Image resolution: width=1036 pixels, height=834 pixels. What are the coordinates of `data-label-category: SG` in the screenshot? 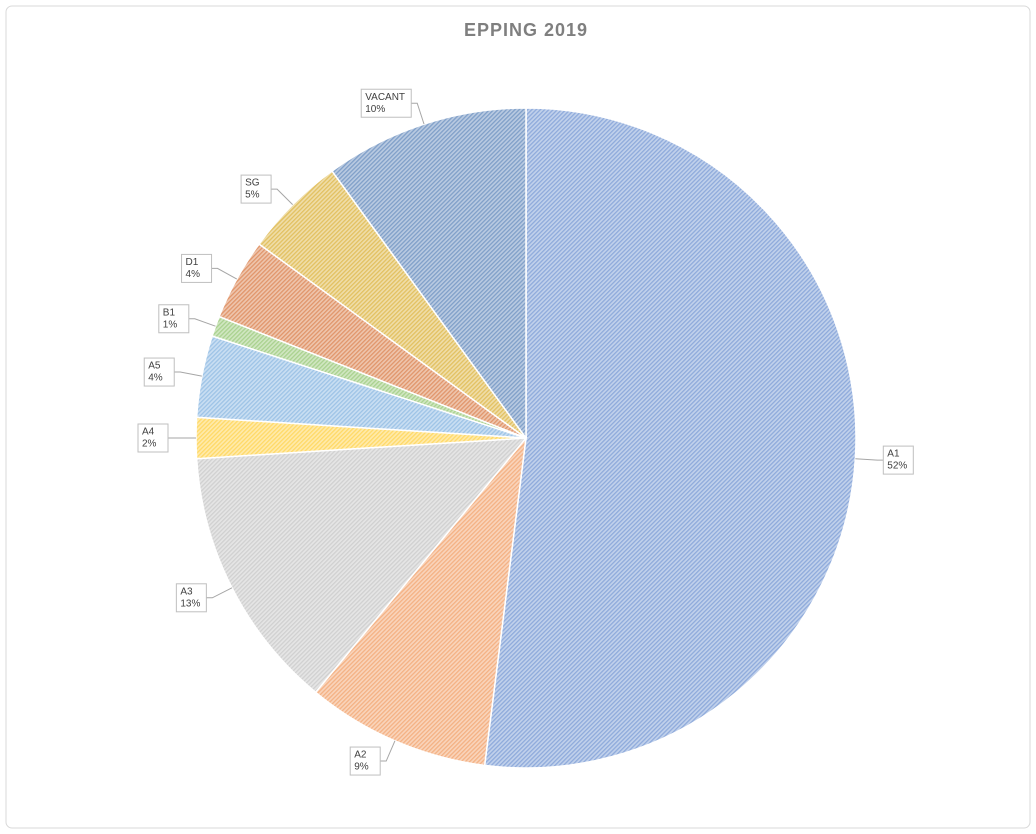 It's located at (252, 183).